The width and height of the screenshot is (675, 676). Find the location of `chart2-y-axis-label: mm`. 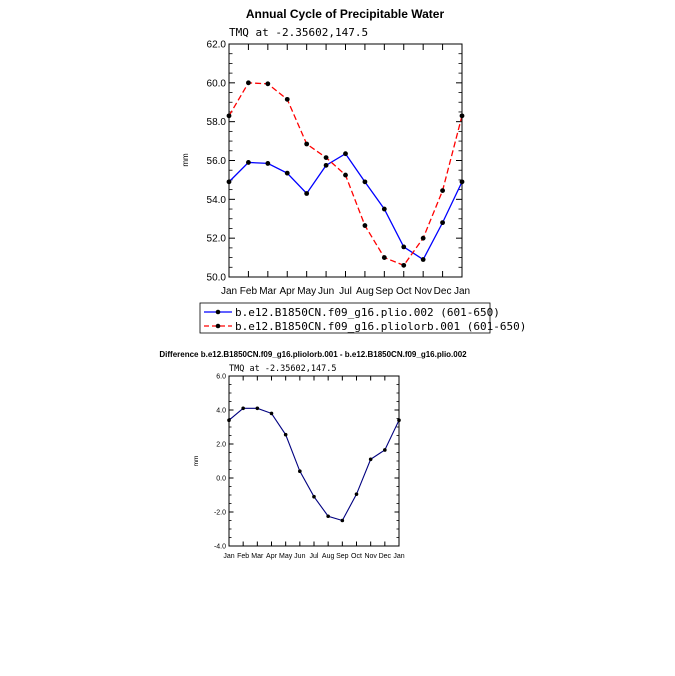

chart2-y-axis-label: mm is located at coordinates (196, 461).